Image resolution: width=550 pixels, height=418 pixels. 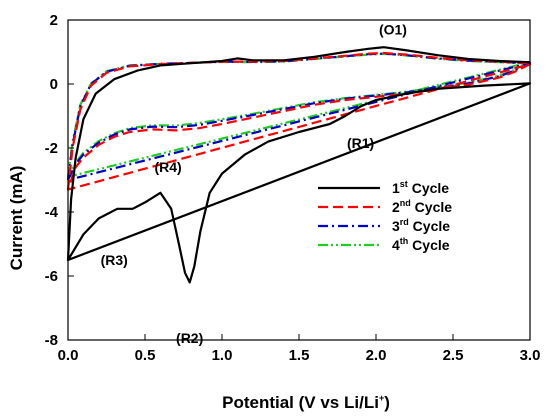 I want to click on legend-label-cycle-3: 3rd Cycle, so click(x=421, y=225).